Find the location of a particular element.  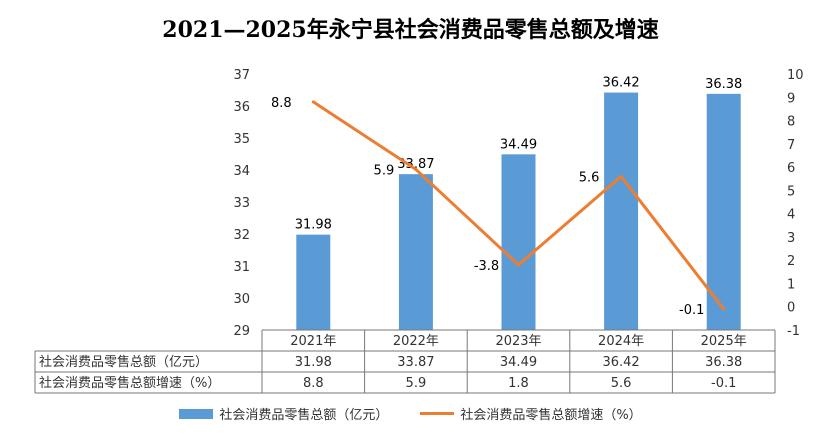

bar-label: 36.42 is located at coordinates (620, 83).